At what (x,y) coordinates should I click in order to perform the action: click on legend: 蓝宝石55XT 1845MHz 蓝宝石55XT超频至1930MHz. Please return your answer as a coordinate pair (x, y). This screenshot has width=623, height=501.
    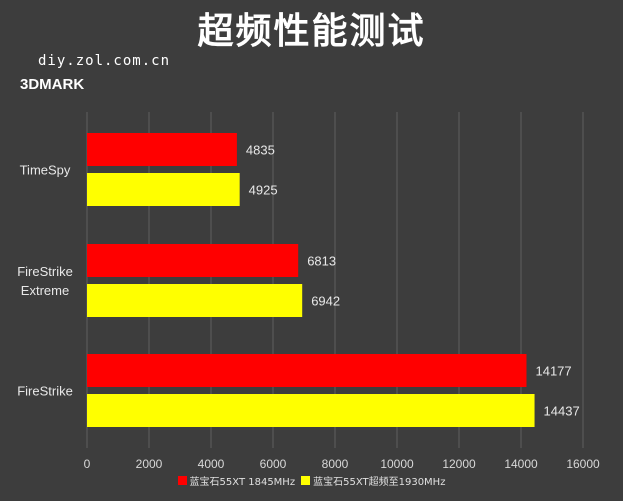
    Looking at the image, I should click on (311, 480).